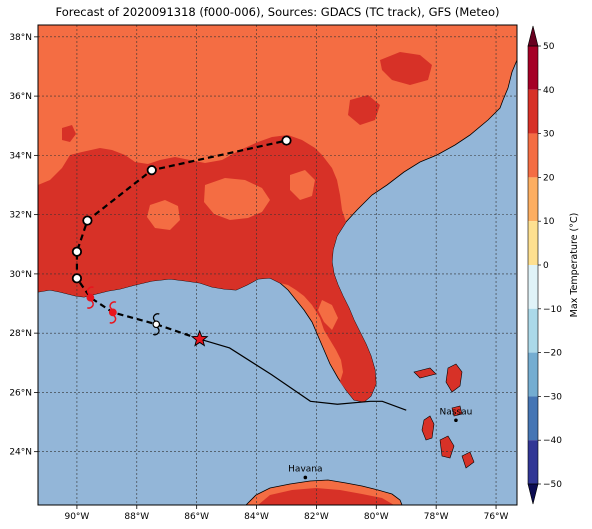 This screenshot has height=529, width=592. What do you see at coordinates (549, 222) in the screenshot?
I see `colorbar-tick-label: 10` at bounding box center [549, 222].